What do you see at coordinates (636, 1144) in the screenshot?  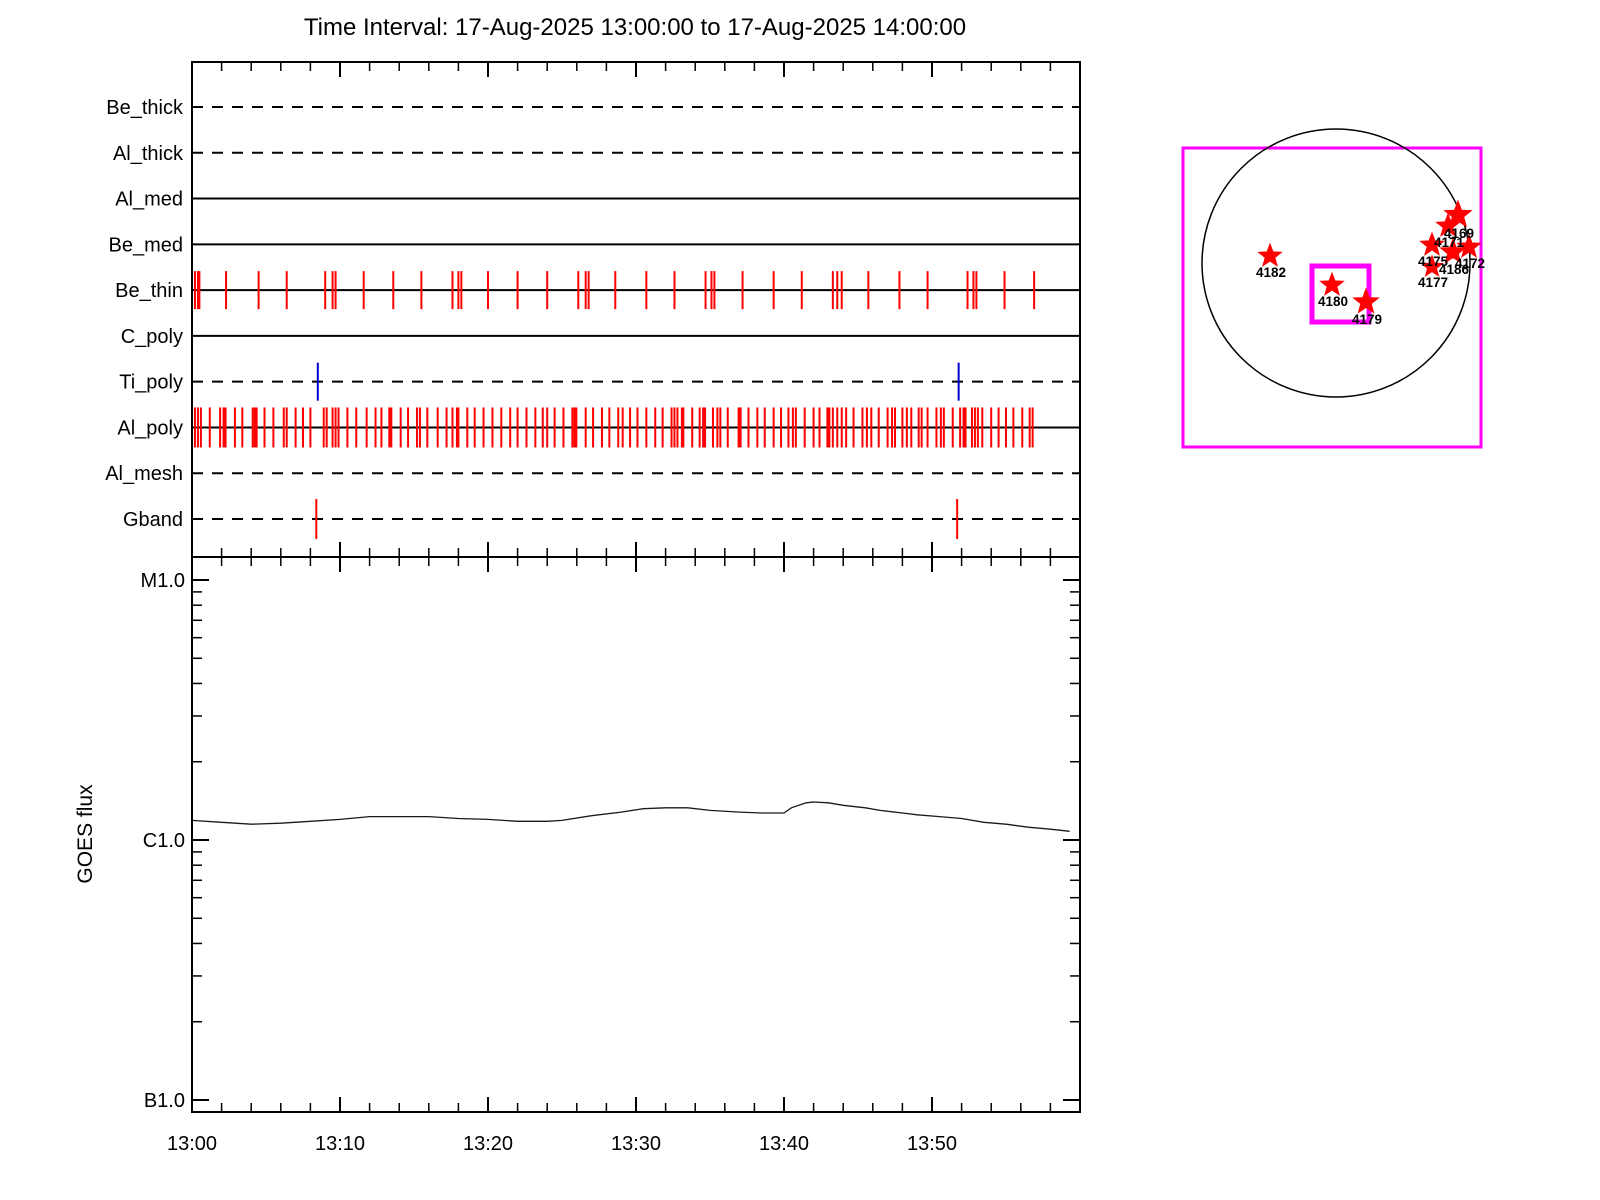 I see `goes-x-tick-label: 13:30` at bounding box center [636, 1144].